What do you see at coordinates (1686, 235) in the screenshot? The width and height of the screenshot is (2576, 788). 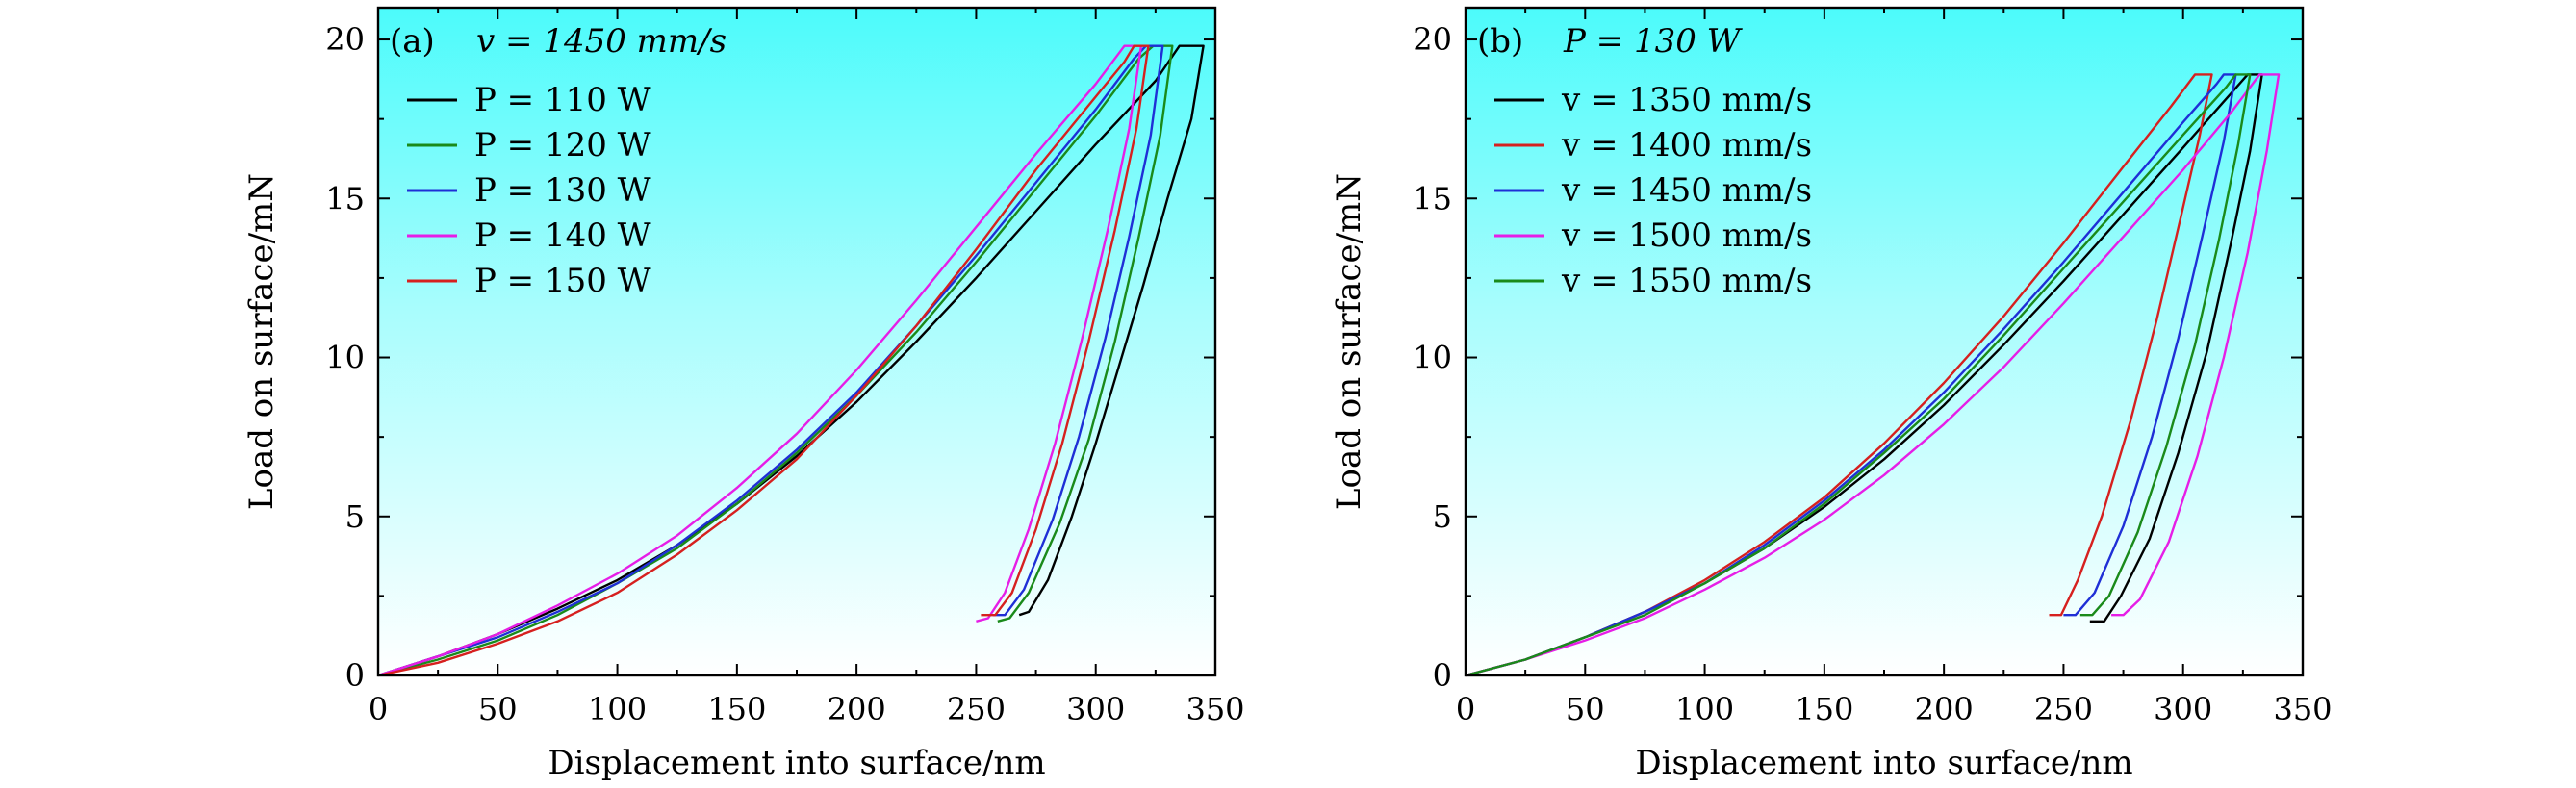 I see `legend-label: v = 1500 mm/s` at bounding box center [1686, 235].